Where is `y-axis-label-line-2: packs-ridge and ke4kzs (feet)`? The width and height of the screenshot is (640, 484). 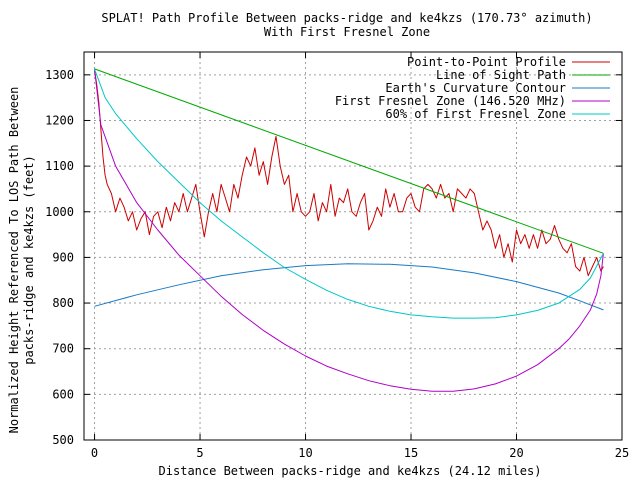 y-axis-label-line-2: packs-ridge and ke4kzs (feet) is located at coordinates (29, 260).